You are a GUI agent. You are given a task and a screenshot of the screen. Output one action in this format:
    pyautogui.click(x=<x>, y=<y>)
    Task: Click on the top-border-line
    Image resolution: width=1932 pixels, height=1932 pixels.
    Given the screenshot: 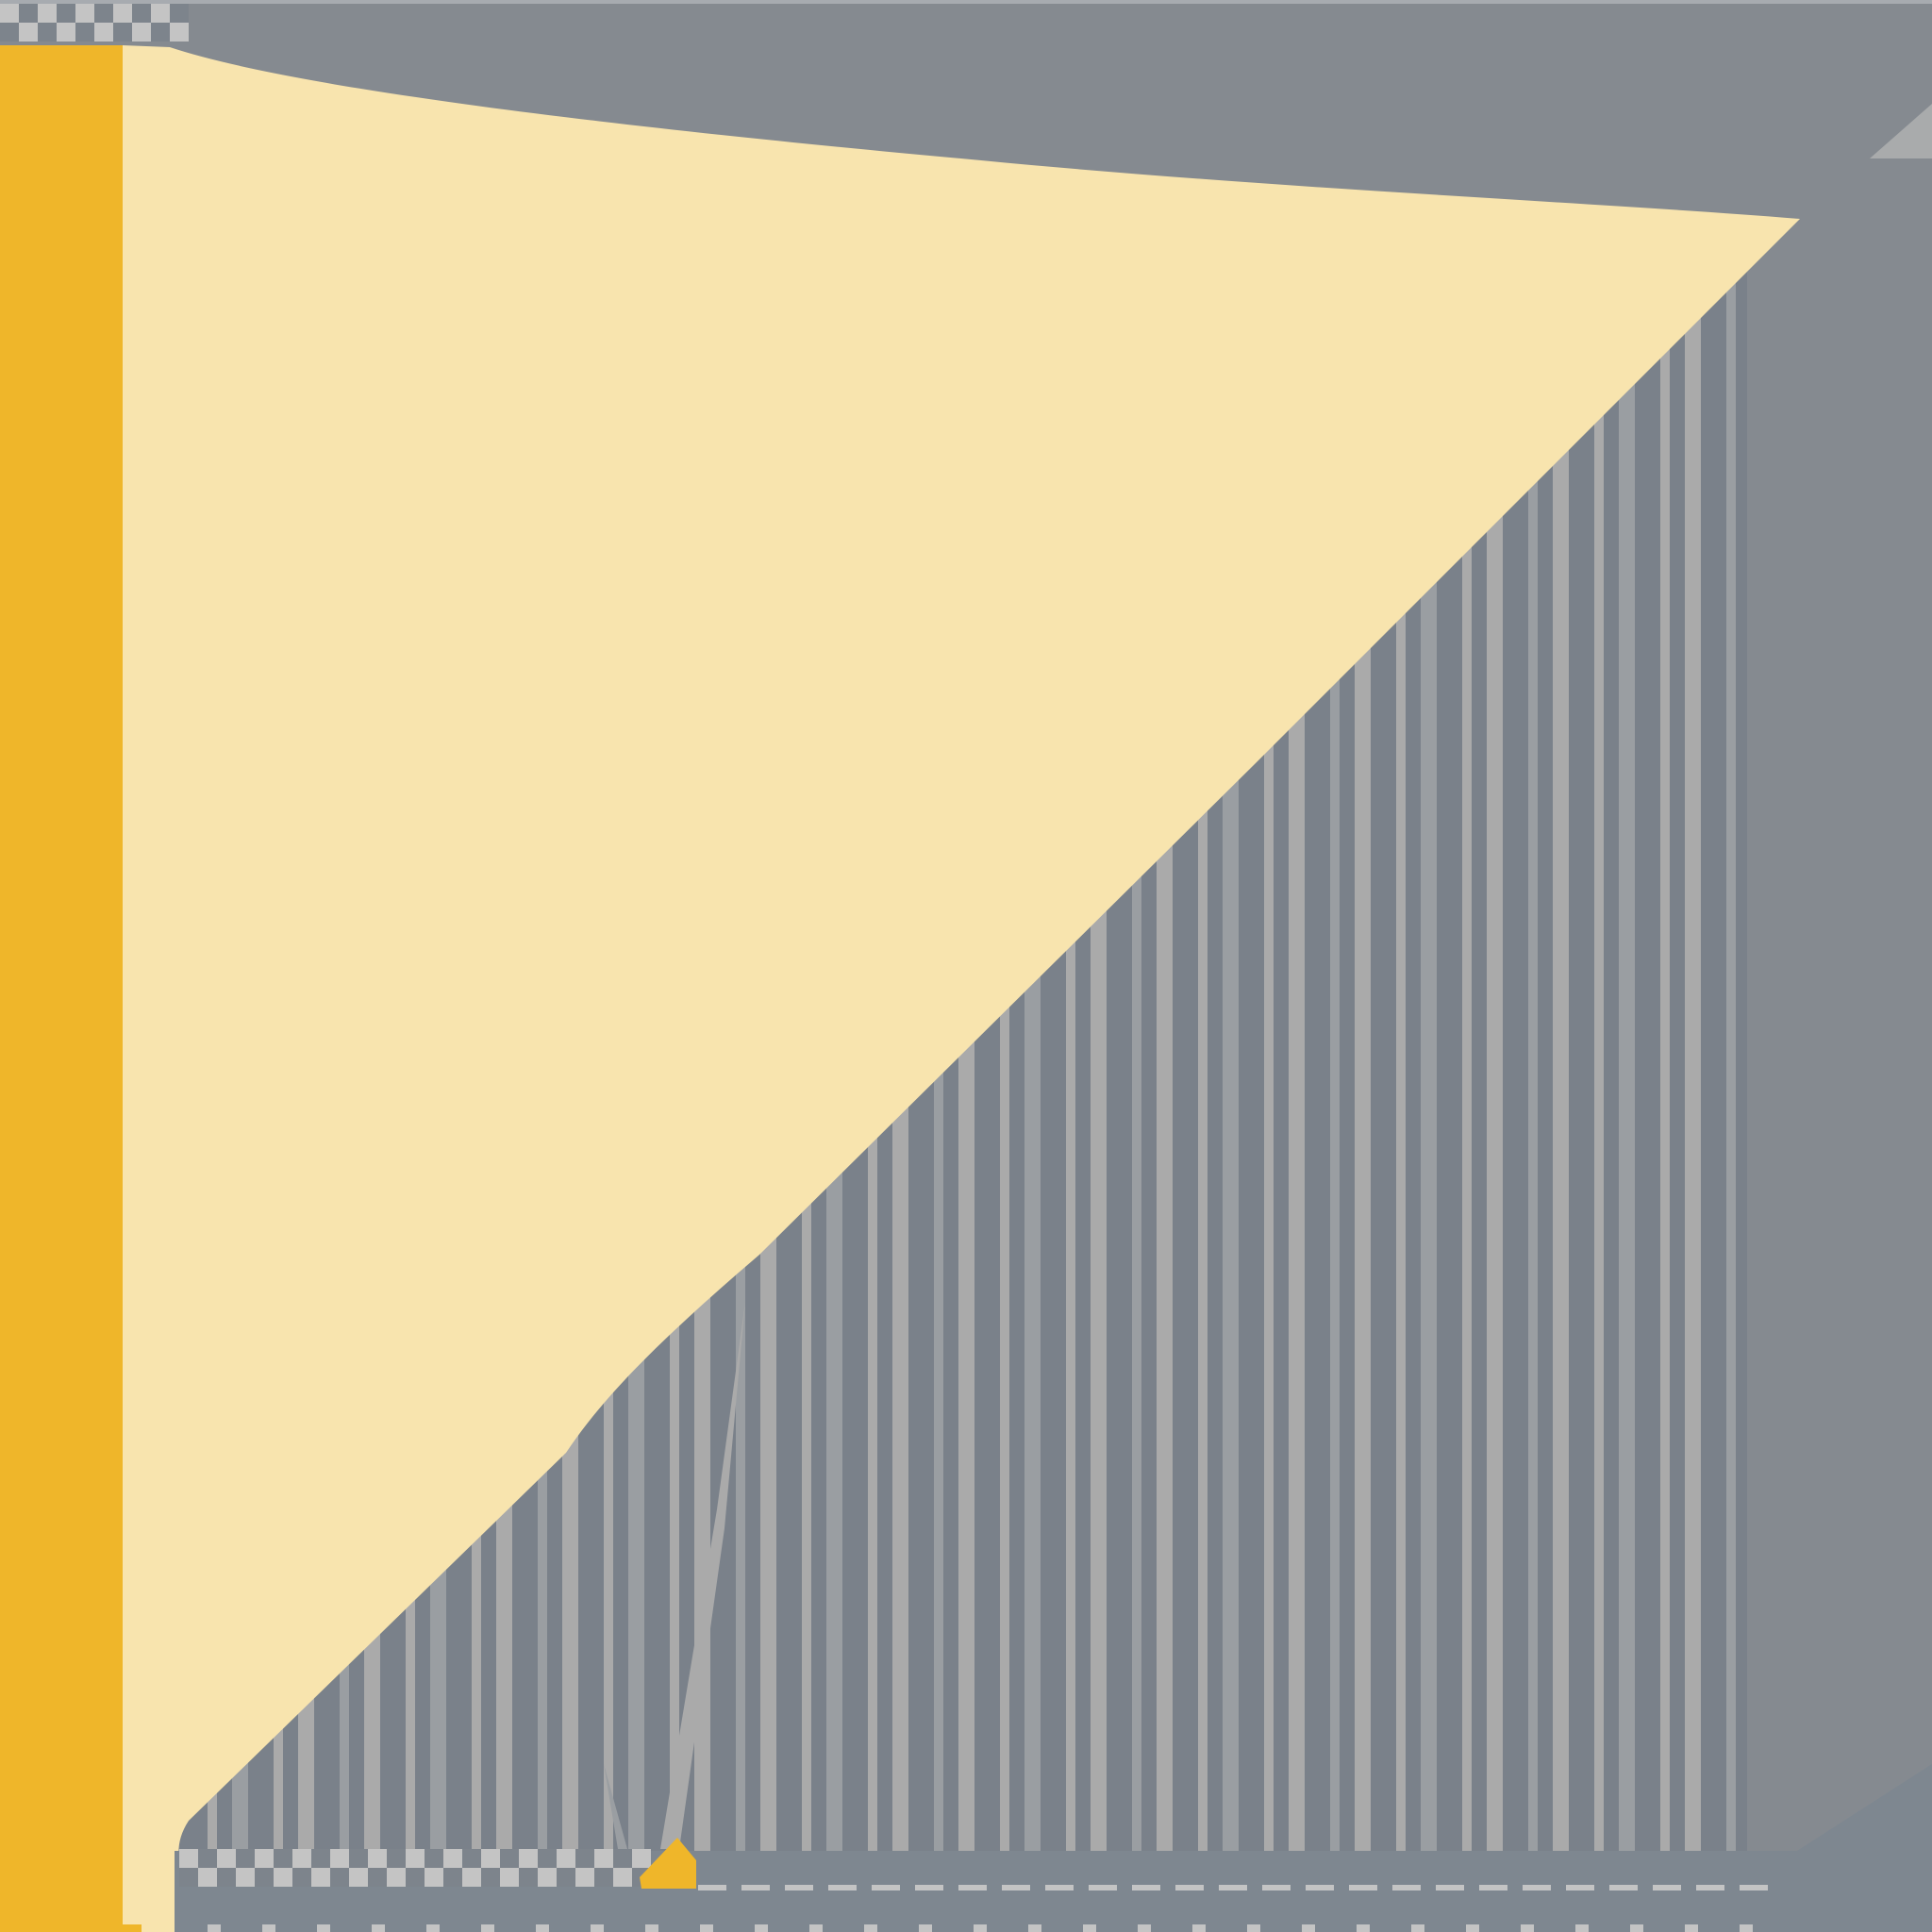 What is the action you would take?
    pyautogui.click(x=966, y=2)
    